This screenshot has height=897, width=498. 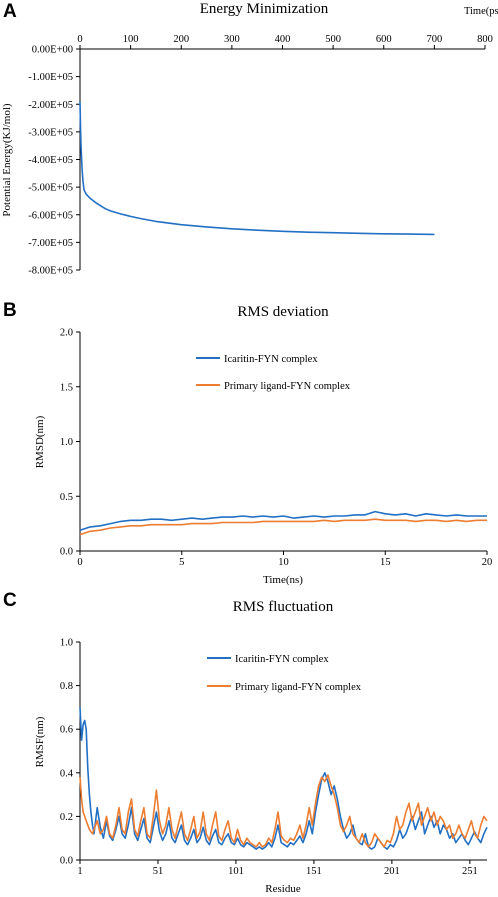 What do you see at coordinates (264, 9) in the screenshot?
I see `panel-a-title: Energy Minimization` at bounding box center [264, 9].